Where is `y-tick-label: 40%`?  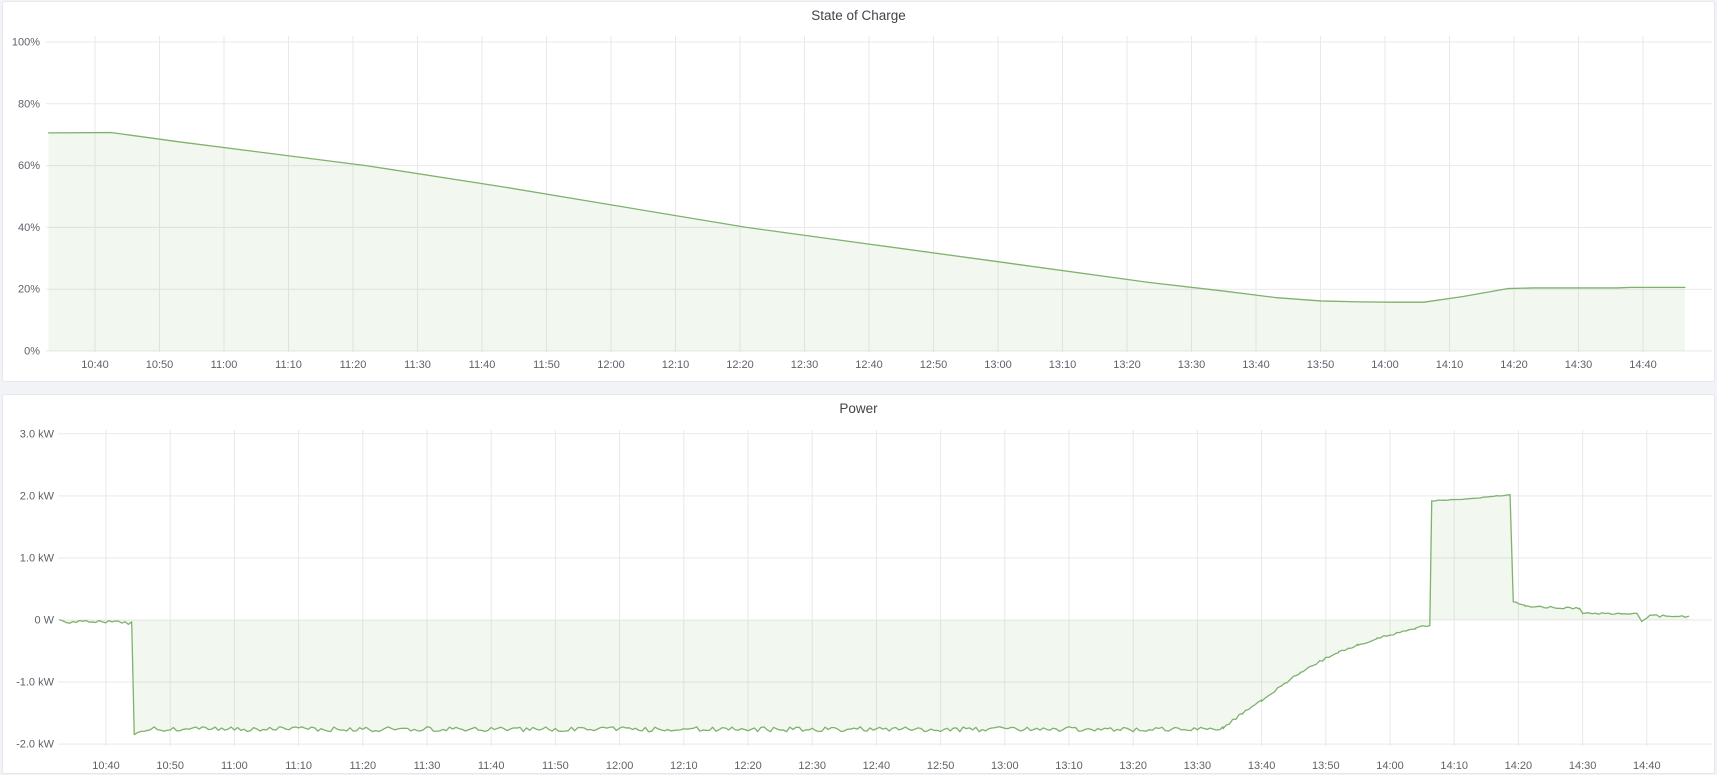 y-tick-label: 40% is located at coordinates (29, 228).